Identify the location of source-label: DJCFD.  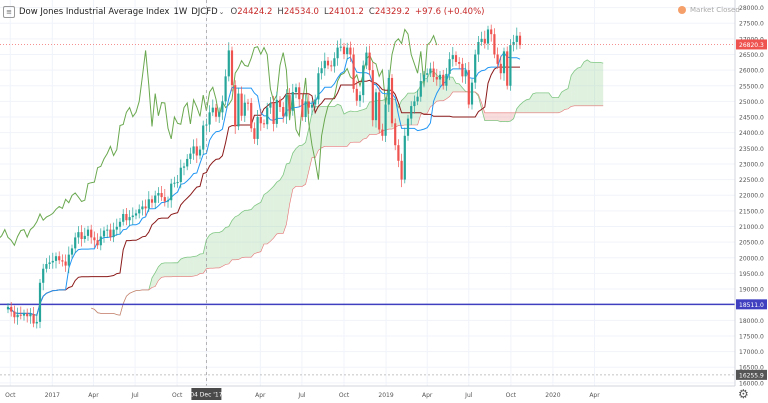
(204, 12).